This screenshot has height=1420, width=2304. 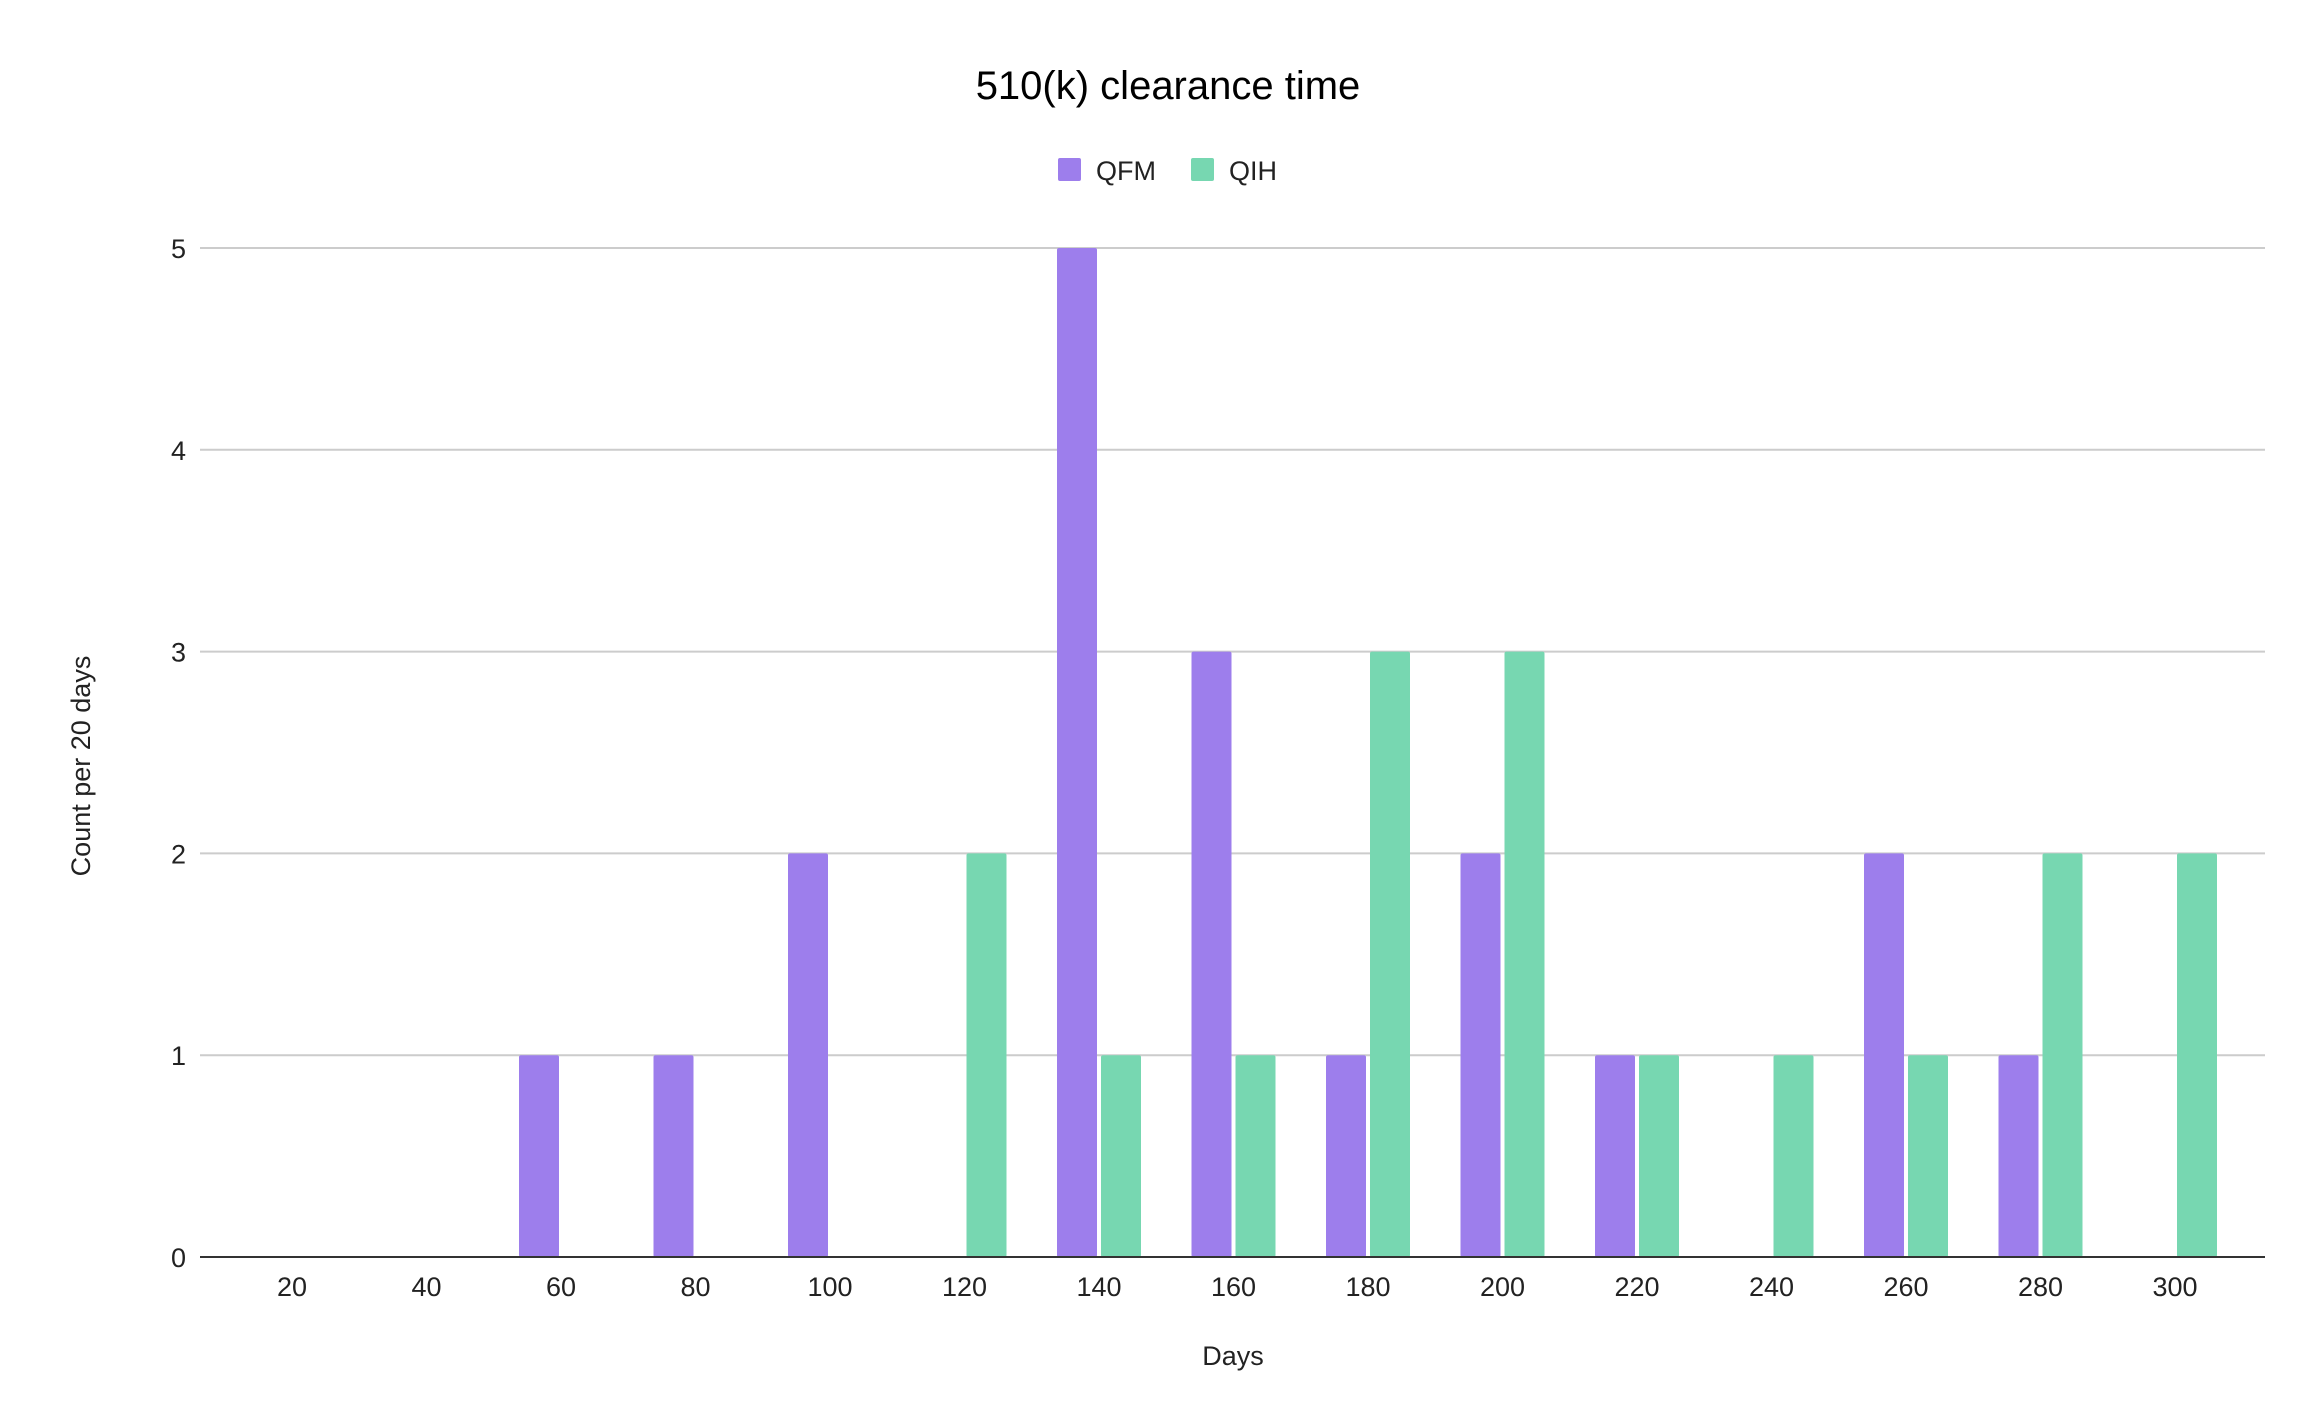 I want to click on x-tick-label: 300, so click(x=2174, y=1287).